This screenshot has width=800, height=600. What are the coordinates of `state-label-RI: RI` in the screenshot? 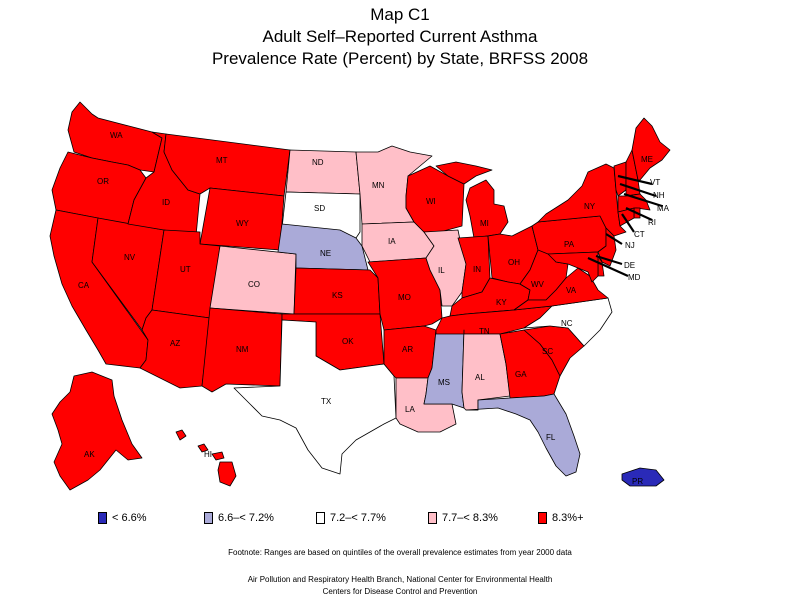 It's located at (652, 222).